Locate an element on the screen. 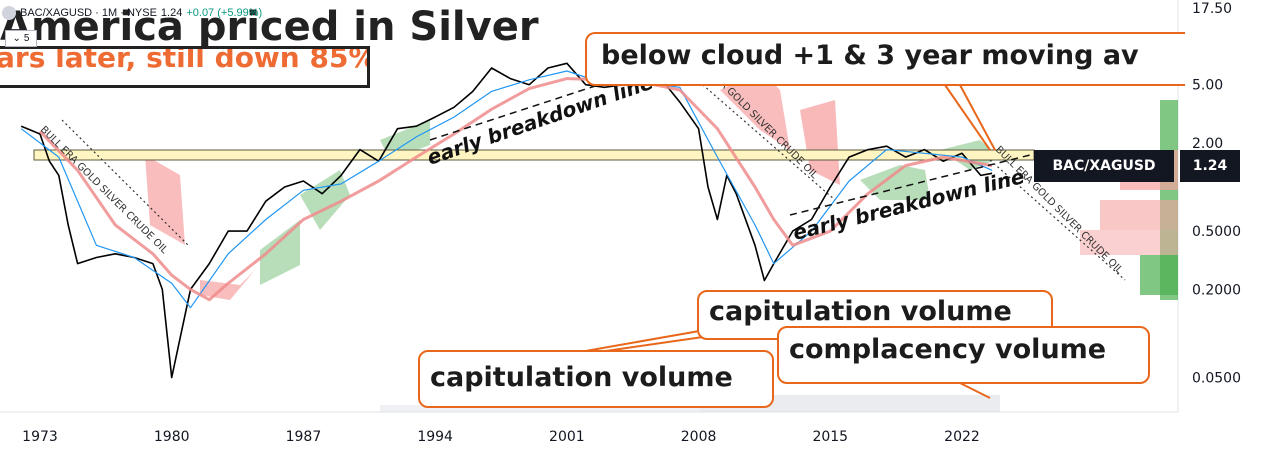 The height and width of the screenshot is (459, 1270). time-axis: 1973 1980 1987 1994 2001 2008 2015 2022 is located at coordinates (501, 437).